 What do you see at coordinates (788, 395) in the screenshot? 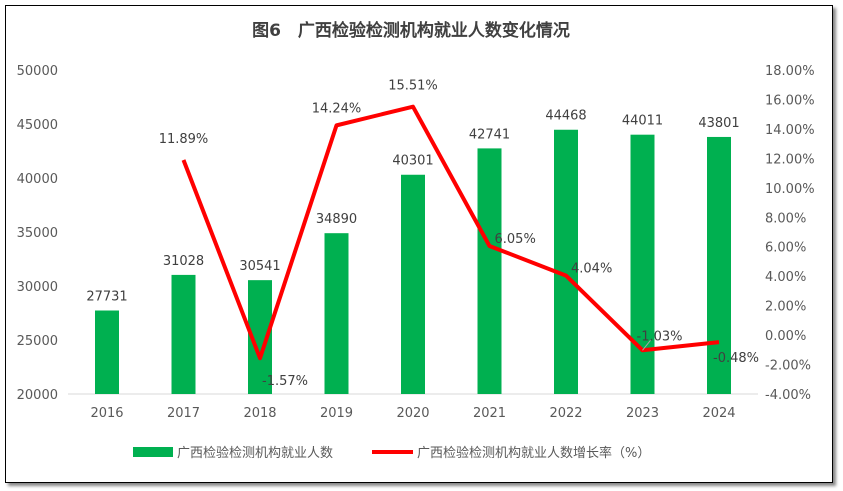
I see `right-axis-tick: -4.00%` at bounding box center [788, 395].